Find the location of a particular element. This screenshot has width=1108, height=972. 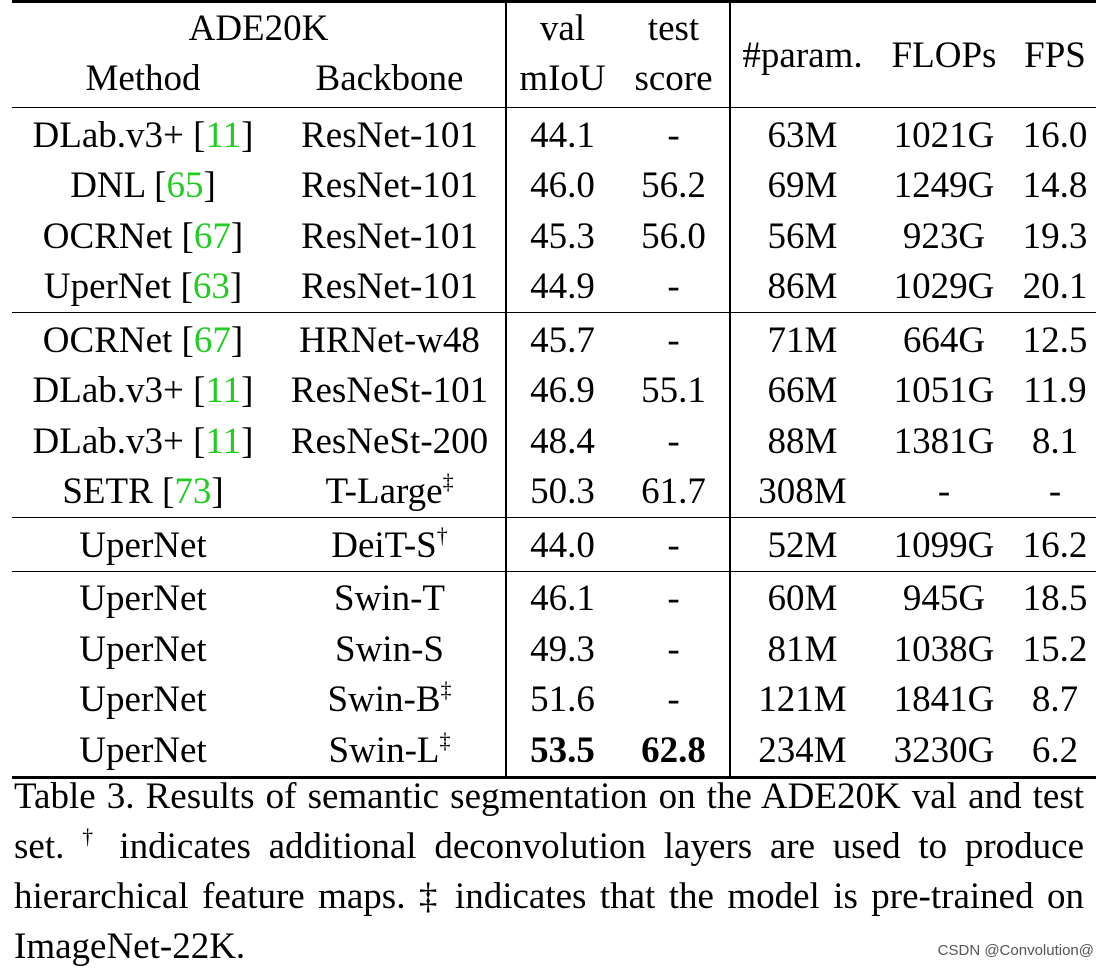

val-miou-cell: 49.3 is located at coordinates (562, 649).